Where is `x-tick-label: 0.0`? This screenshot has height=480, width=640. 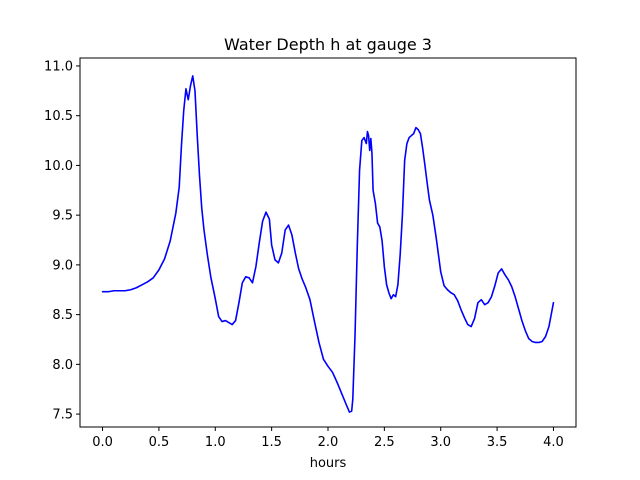 x-tick-label: 0.0 is located at coordinates (102, 442).